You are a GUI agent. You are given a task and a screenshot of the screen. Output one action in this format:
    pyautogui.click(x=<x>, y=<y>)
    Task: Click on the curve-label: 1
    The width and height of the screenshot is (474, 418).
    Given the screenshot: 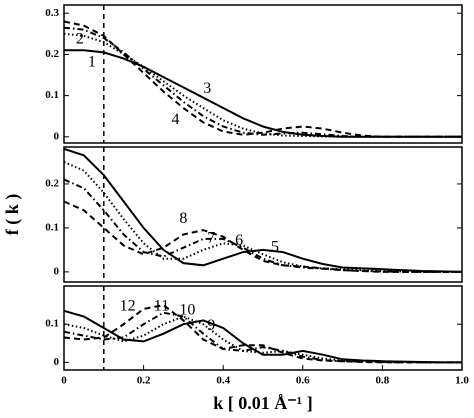 What is the action you would take?
    pyautogui.click(x=92, y=61)
    